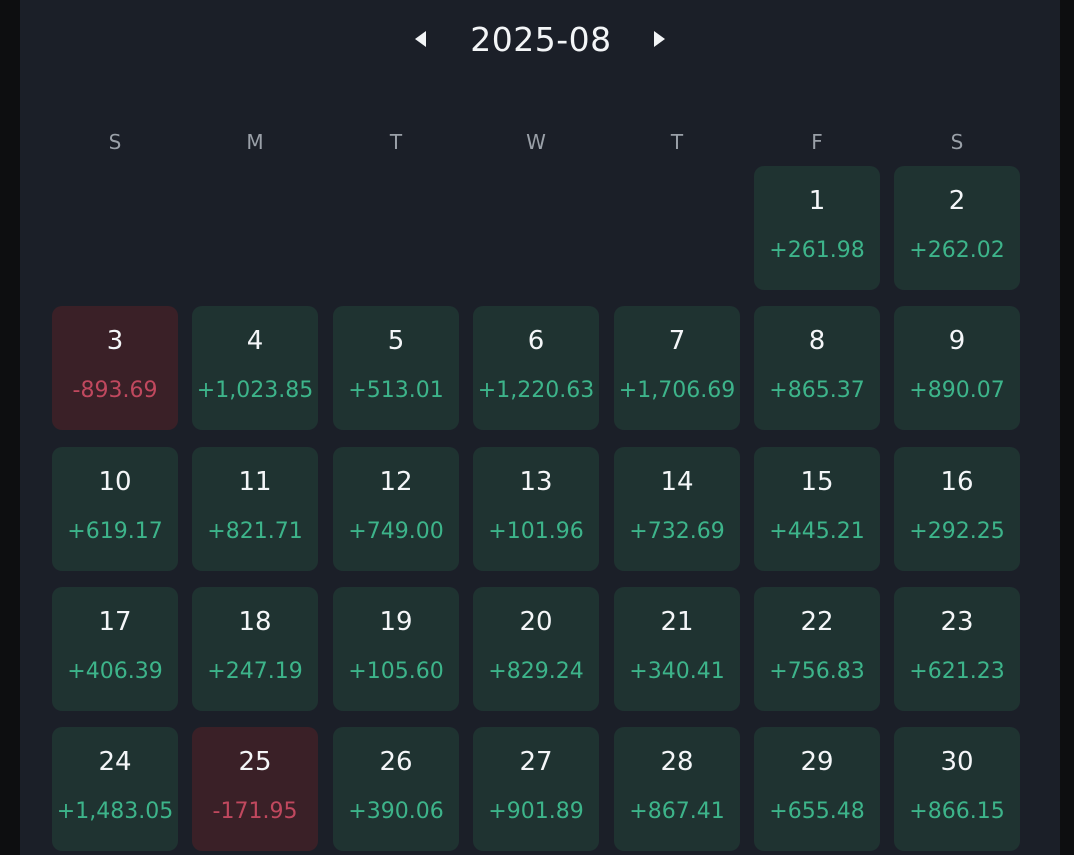  I want to click on day-pnl: +513.01, so click(396, 390).